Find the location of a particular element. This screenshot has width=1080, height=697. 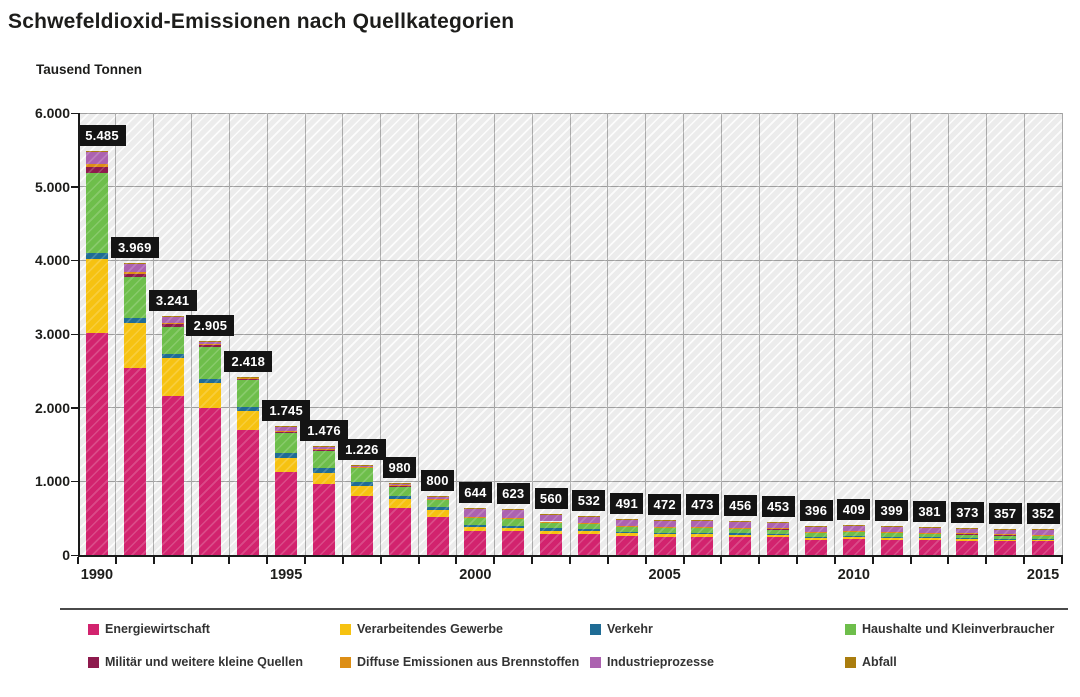

bar-value-label: 491 is located at coordinates (627, 503).